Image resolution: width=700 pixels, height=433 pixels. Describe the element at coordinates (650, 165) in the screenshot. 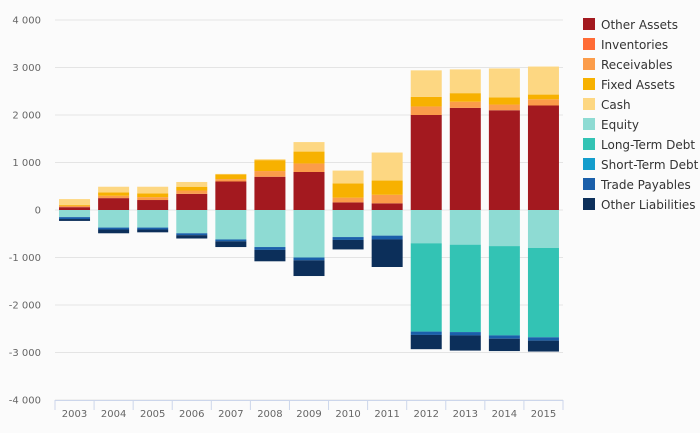

I see `legend-label: Short-Term Debt` at that location.